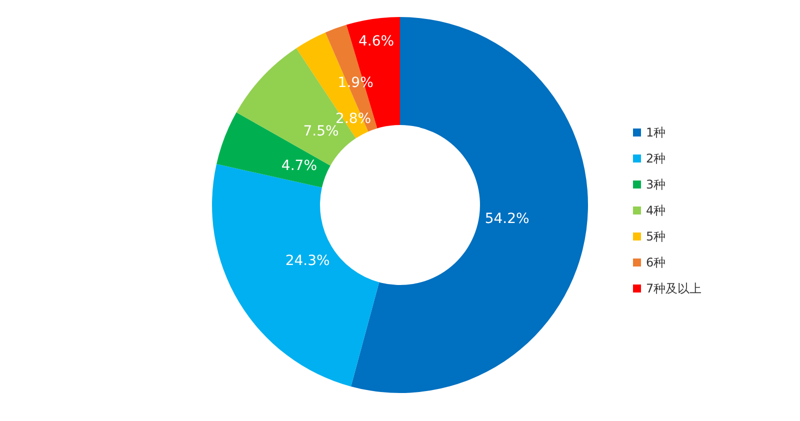 This screenshot has height=421, width=800. I want to click on legend-label: 2种, so click(656, 159).